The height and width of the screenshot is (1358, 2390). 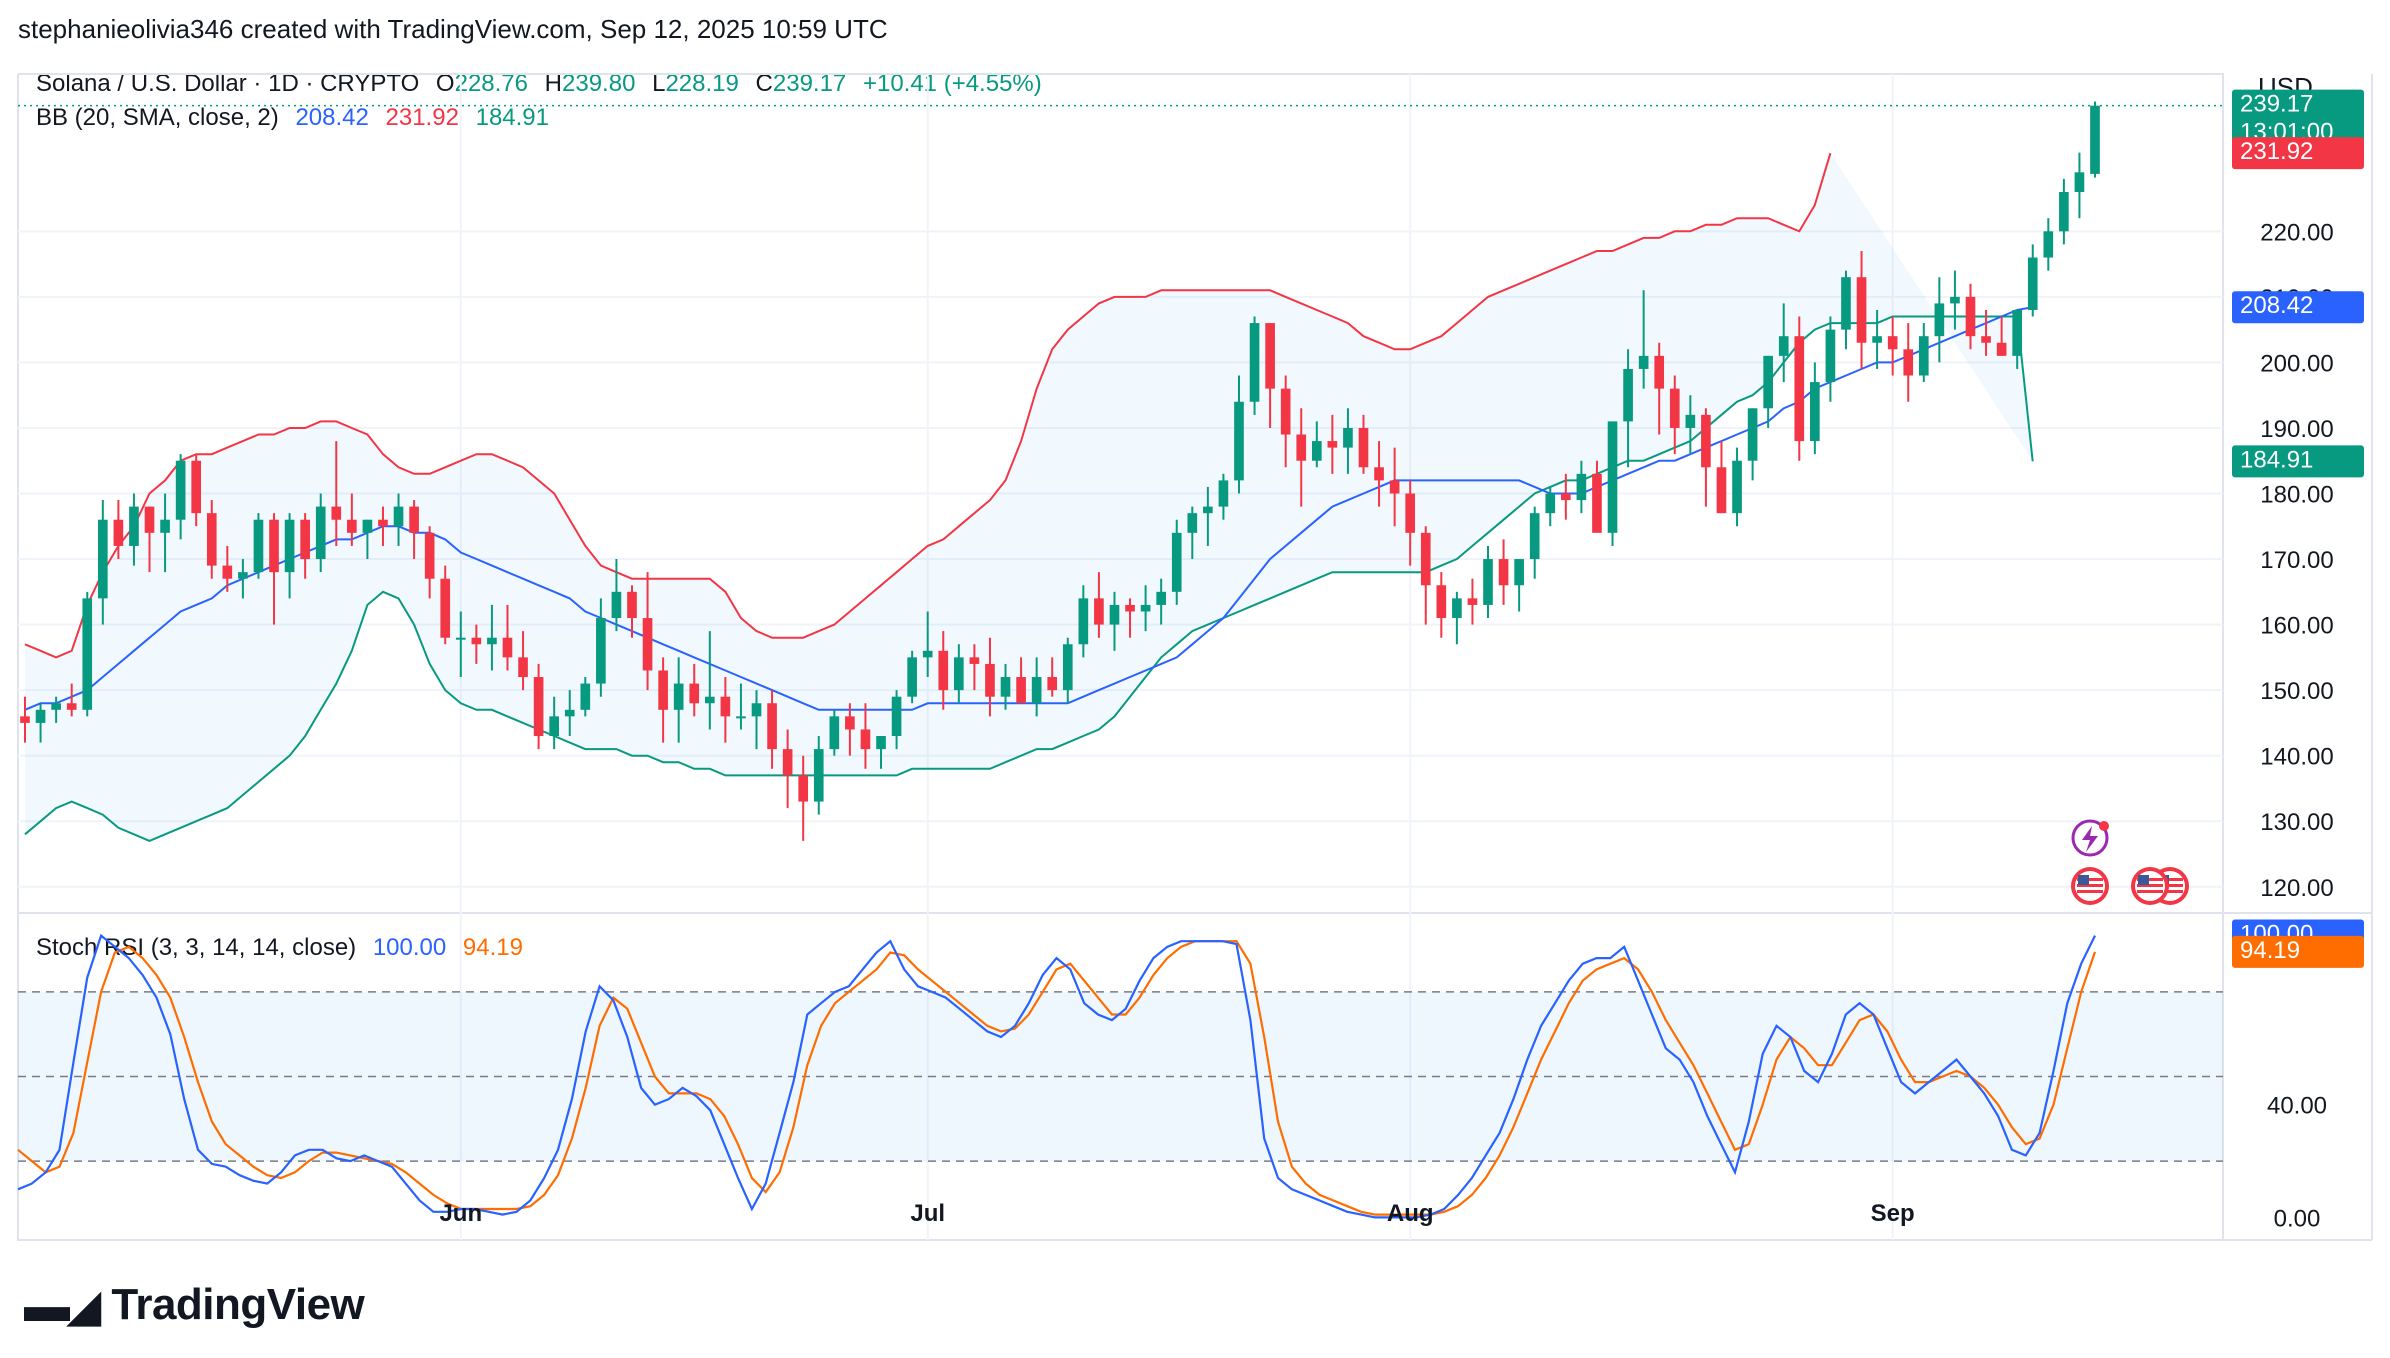 What do you see at coordinates (2130, 862) in the screenshot?
I see `event-markers` at bounding box center [2130, 862].